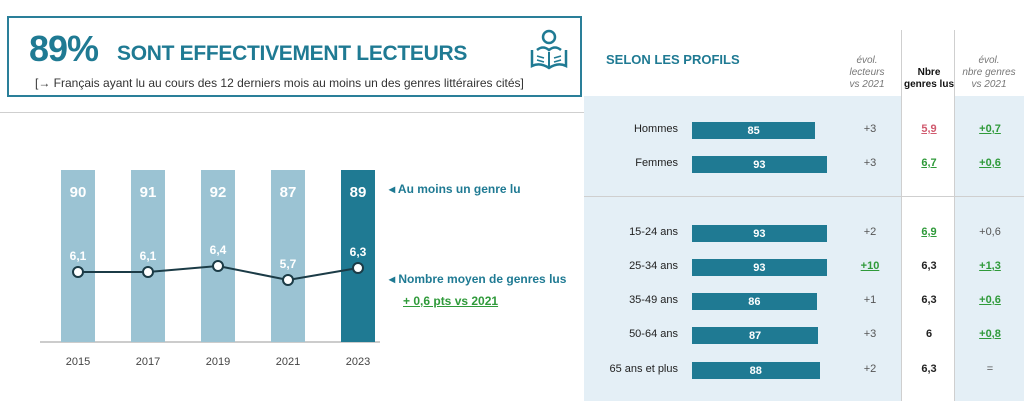  I want to click on col-header-nbre: Nbre genres lus, so click(929, 79).